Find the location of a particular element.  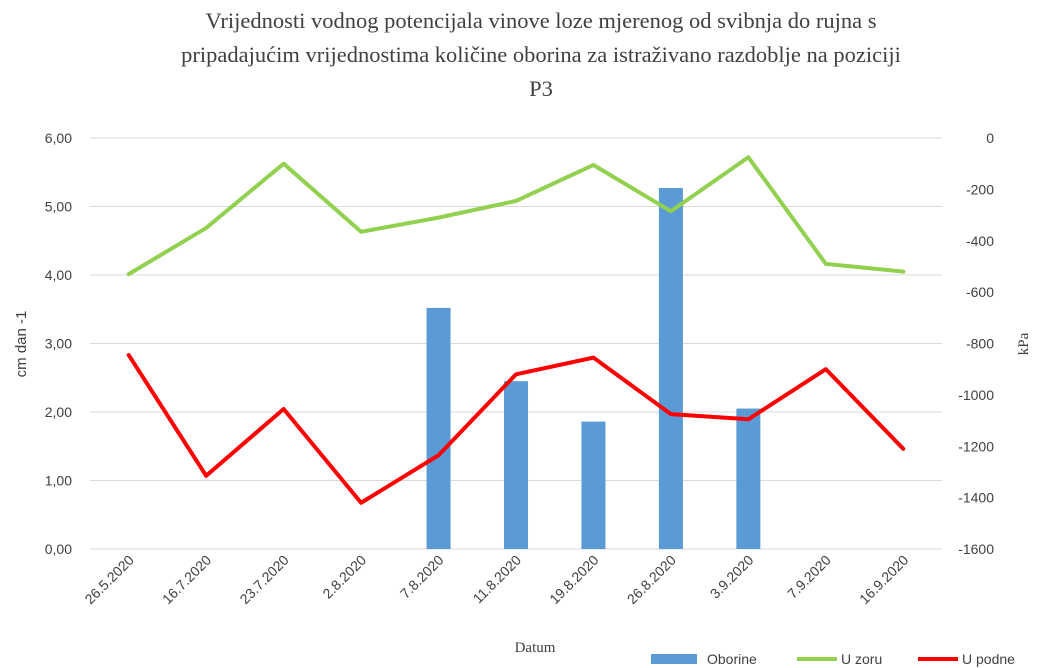

left-tick-label: 2,00 is located at coordinates (58, 412).